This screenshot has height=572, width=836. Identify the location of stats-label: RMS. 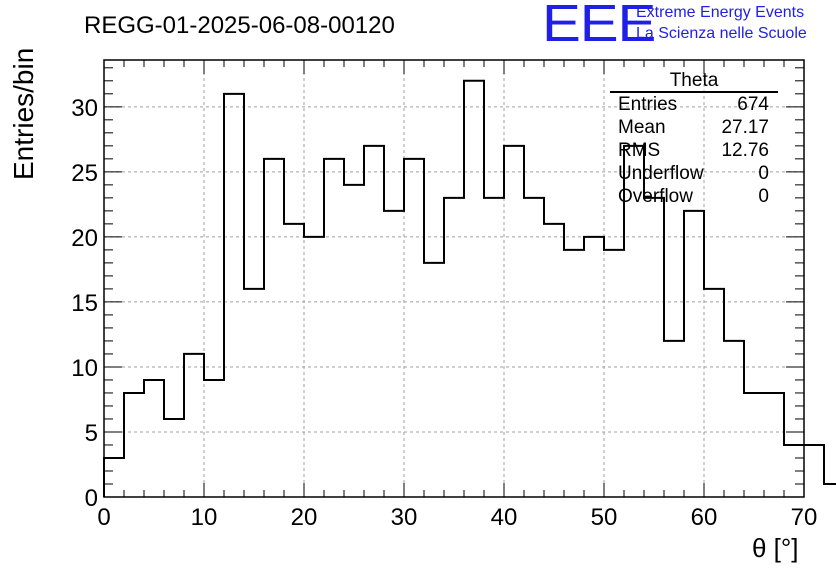
(639, 150).